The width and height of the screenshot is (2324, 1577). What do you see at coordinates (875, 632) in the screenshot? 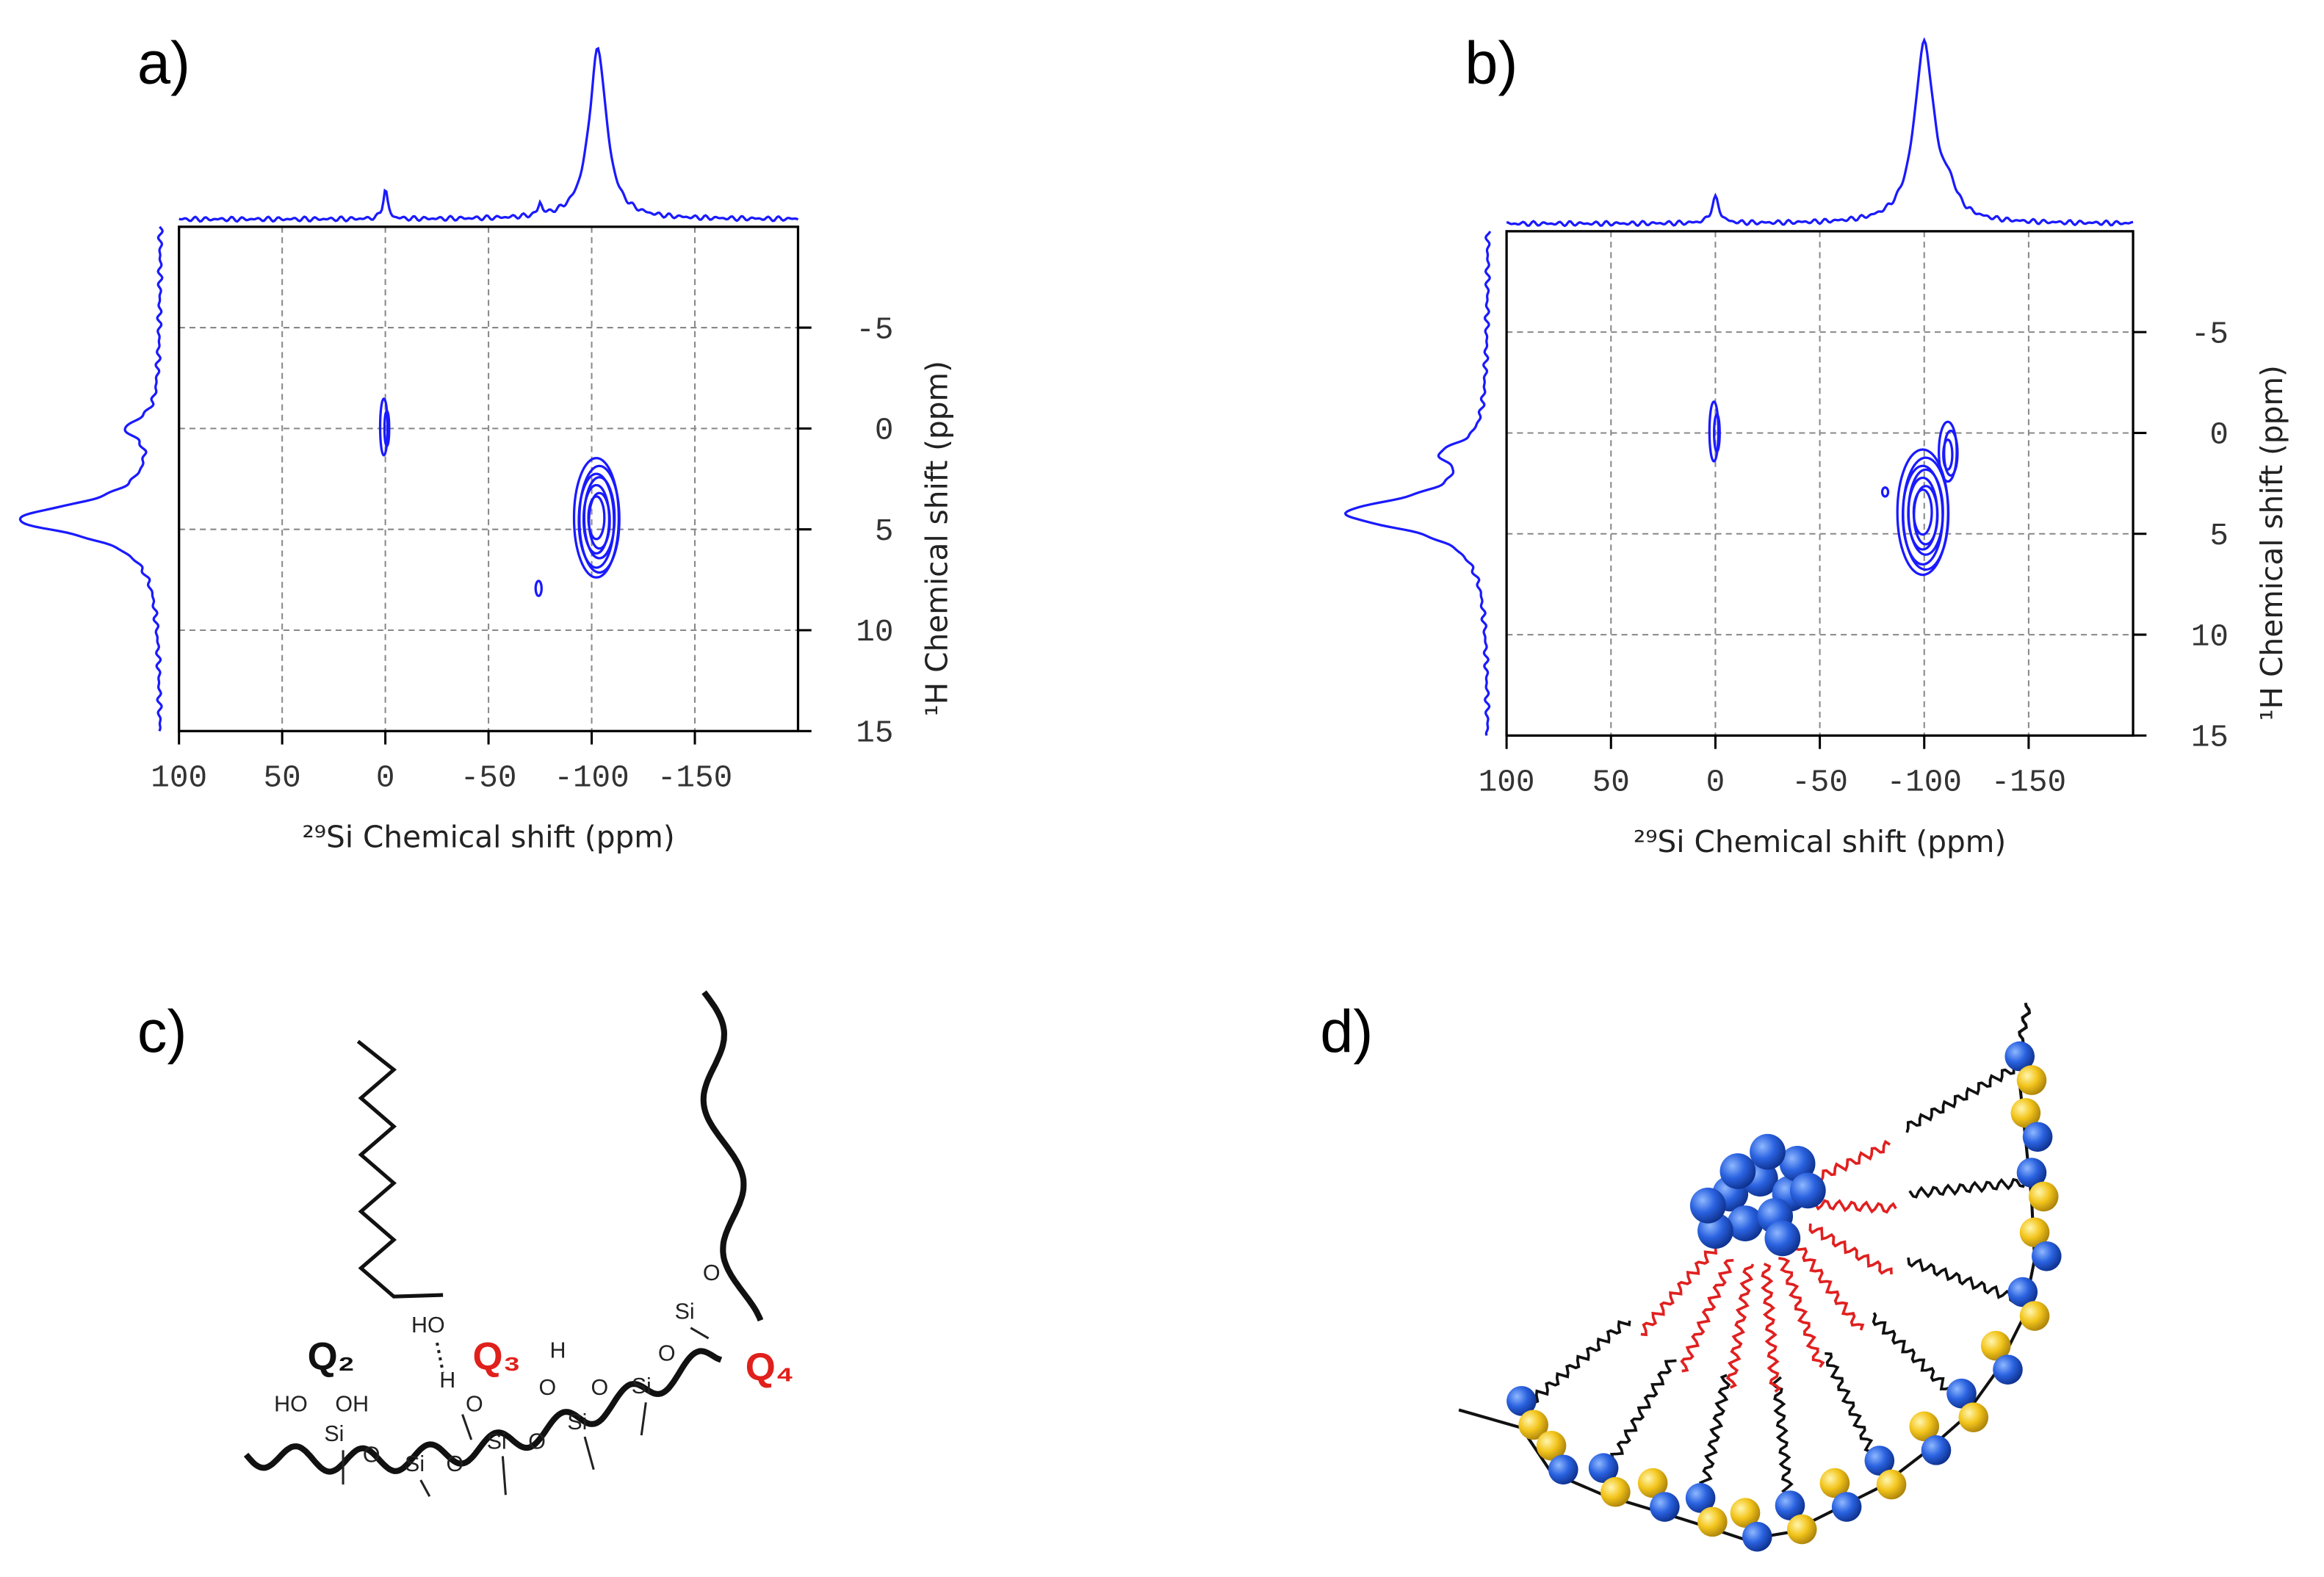
I see `y-tick-label: 10` at bounding box center [875, 632].